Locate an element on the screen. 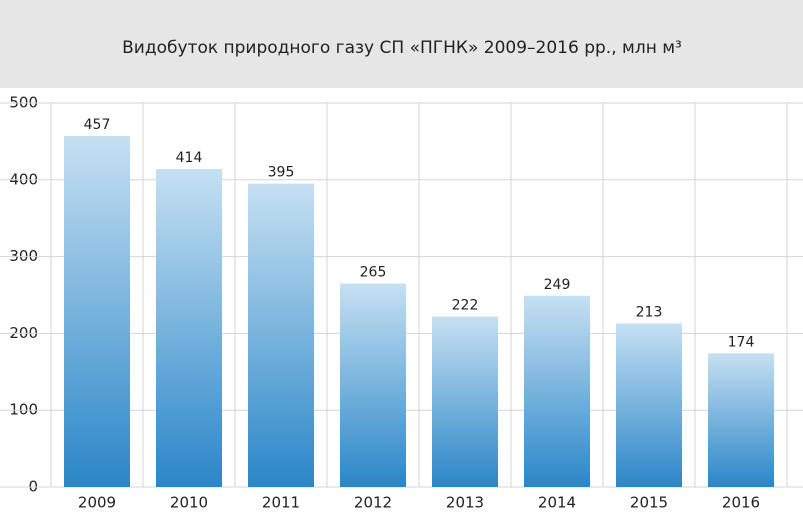 Image resolution: width=803 pixels, height=531 pixels. value-label: 457 is located at coordinates (97, 125).